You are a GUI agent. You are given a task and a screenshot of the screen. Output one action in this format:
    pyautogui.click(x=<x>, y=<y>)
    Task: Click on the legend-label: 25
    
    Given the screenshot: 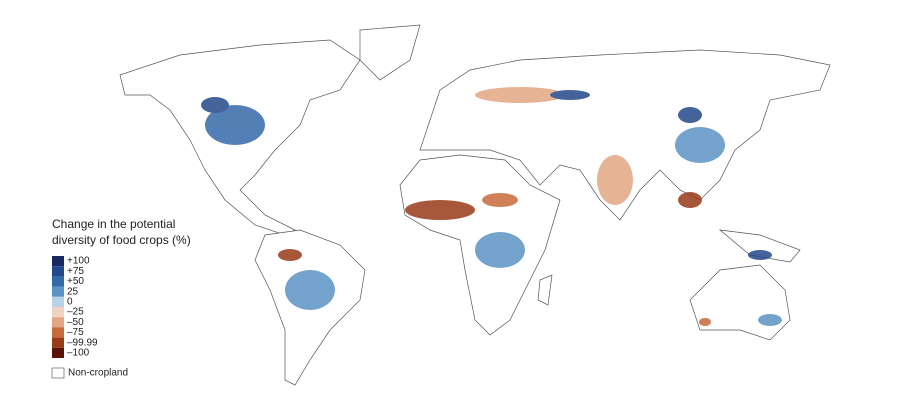 What is the action you would take?
    pyautogui.click(x=73, y=291)
    